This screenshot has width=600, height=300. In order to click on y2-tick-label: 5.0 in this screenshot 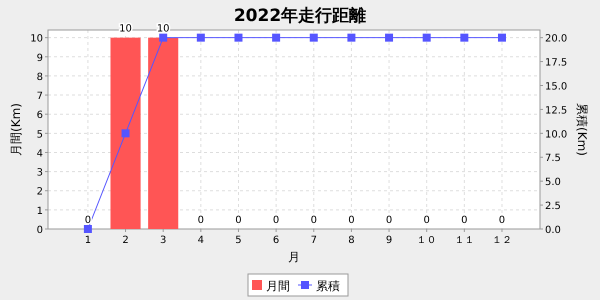, I will do `click(553, 182)`.